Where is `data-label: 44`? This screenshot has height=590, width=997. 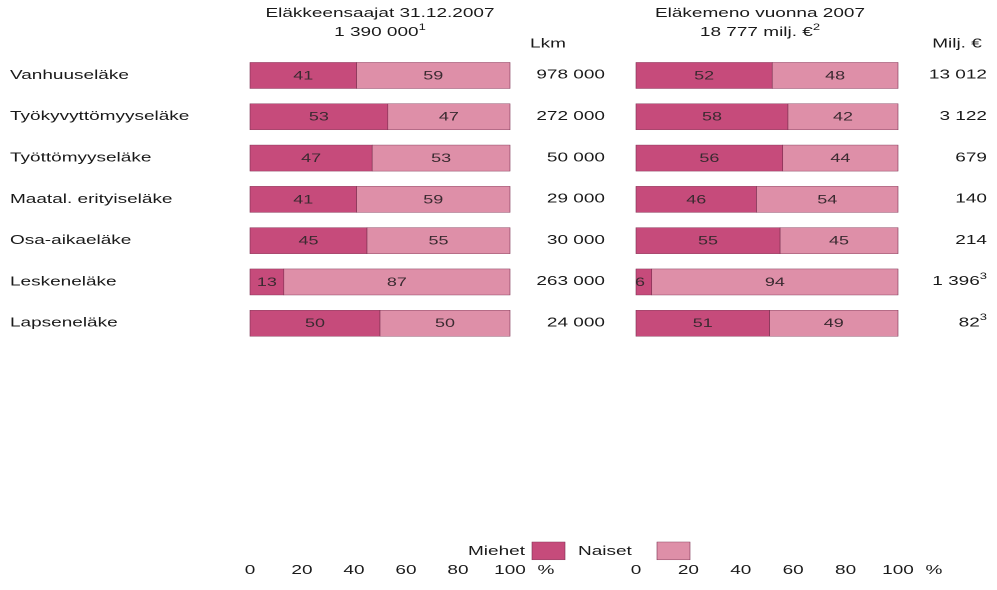
data-label: 44 is located at coordinates (840, 159).